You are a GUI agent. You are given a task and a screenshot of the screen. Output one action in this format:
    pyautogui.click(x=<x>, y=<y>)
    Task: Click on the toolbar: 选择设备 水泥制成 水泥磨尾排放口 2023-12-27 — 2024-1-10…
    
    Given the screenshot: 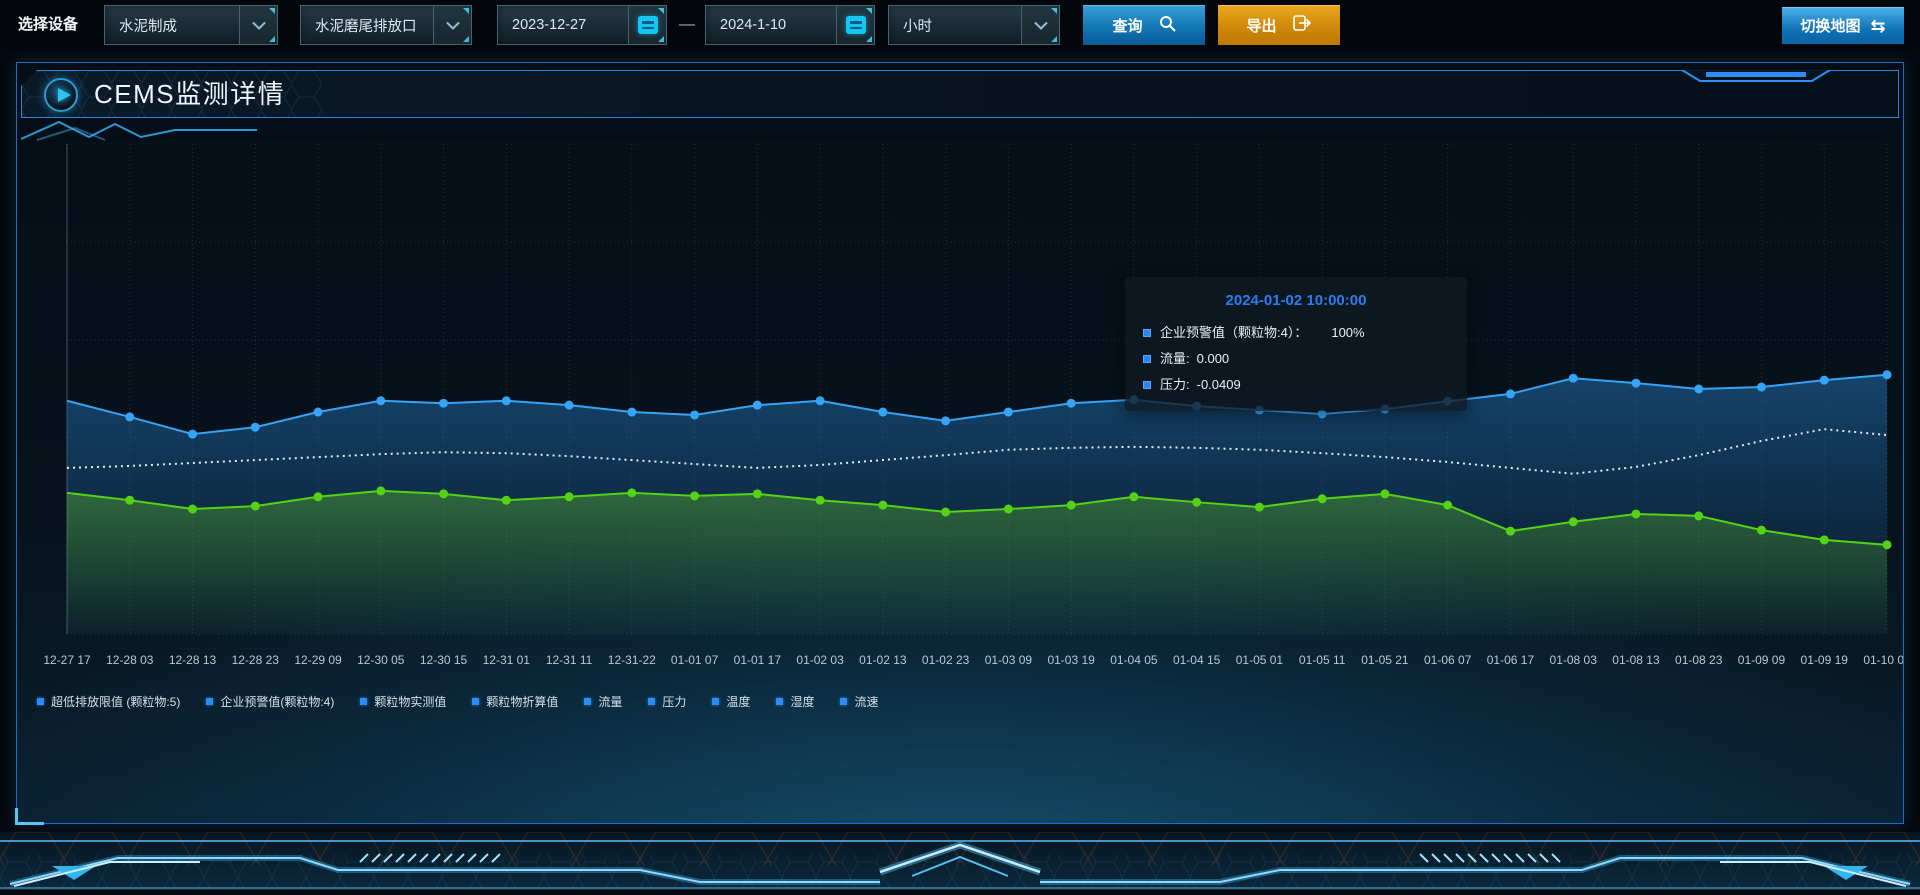 What is the action you would take?
    pyautogui.click(x=960, y=25)
    